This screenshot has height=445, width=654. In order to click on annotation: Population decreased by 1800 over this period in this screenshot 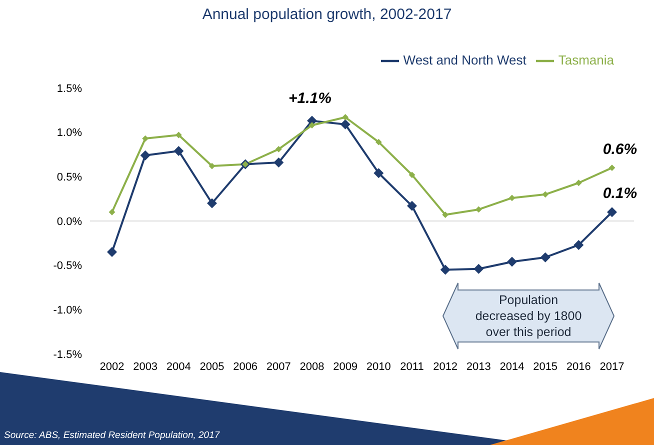, I will do `click(528, 316)`.